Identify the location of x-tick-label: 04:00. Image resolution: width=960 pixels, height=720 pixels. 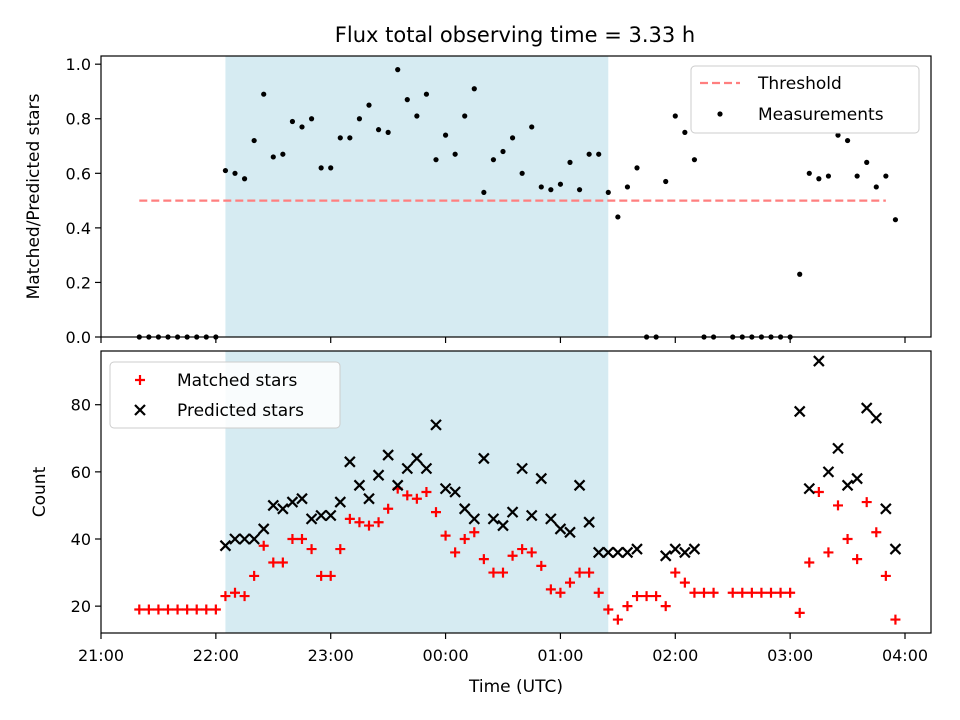
(905, 655).